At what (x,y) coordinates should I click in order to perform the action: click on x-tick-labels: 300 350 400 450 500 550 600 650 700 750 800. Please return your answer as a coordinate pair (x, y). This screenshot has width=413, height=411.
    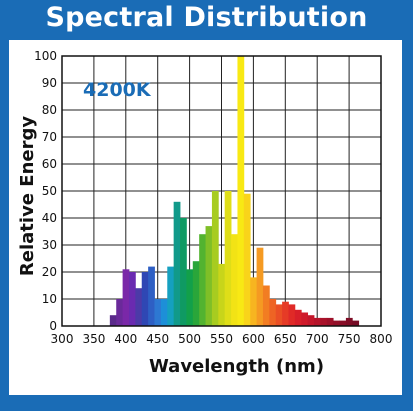
    Looking at the image, I should click on (222, 339).